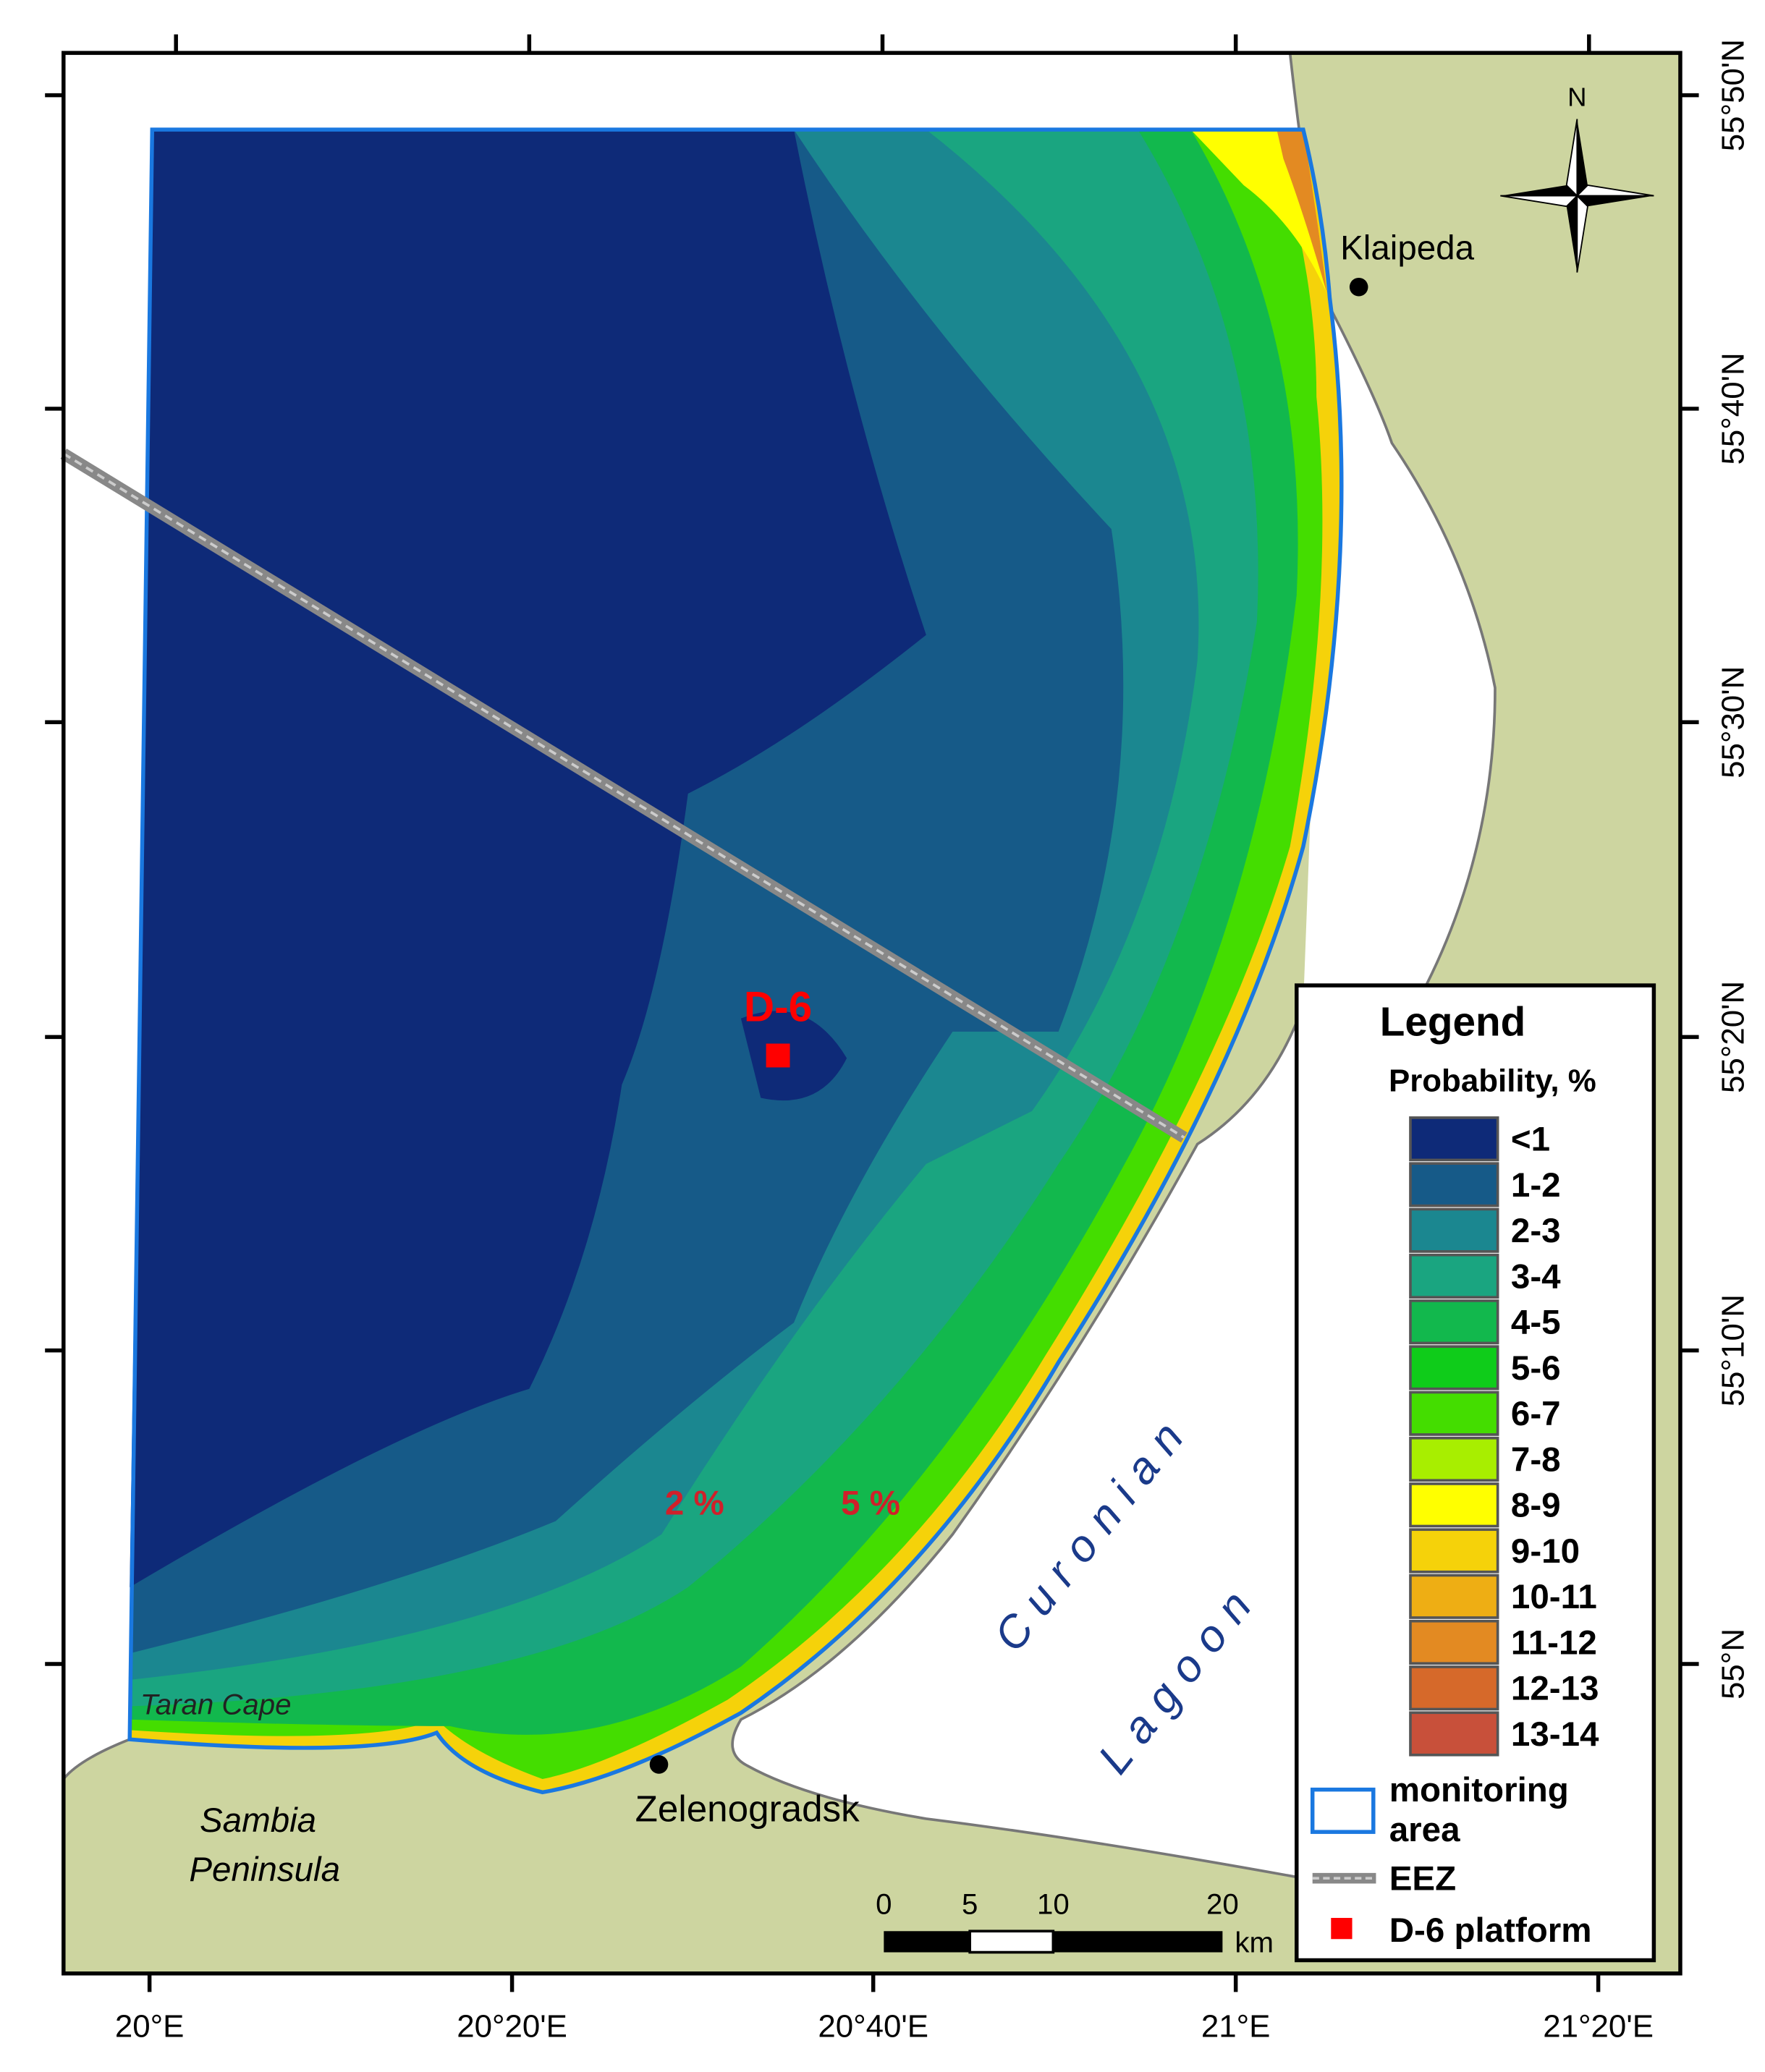 The height and width of the screenshot is (2072, 1765). Describe the element at coordinates (216, 1704) in the screenshot. I see `place-label: Taran Cape` at that location.